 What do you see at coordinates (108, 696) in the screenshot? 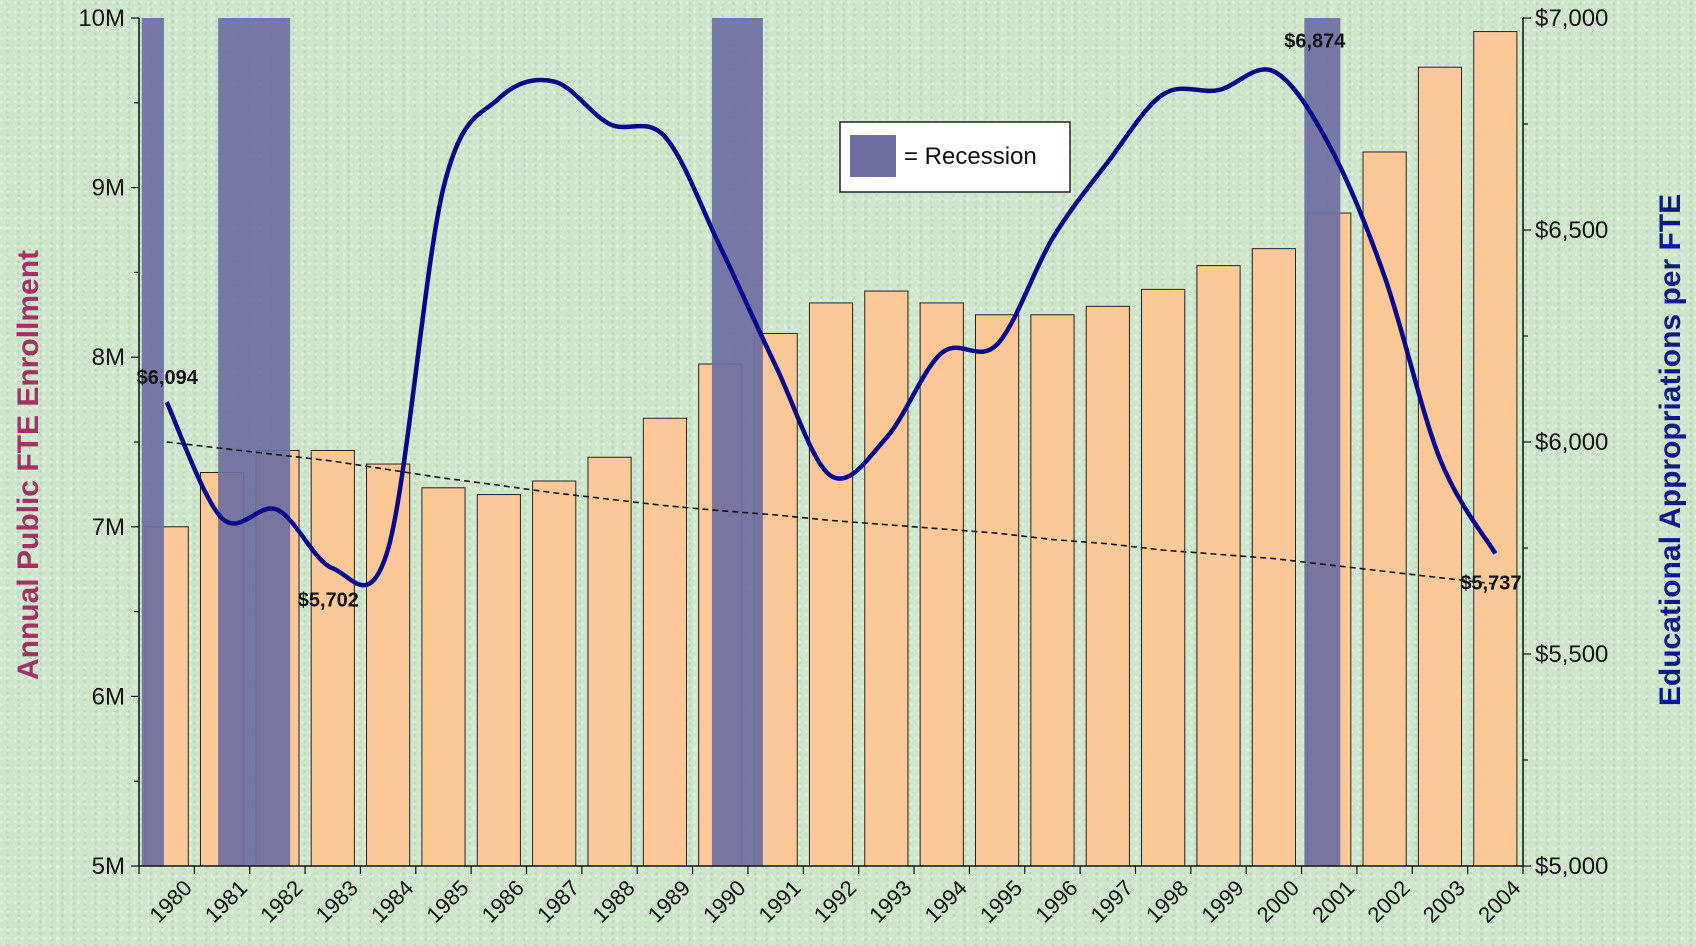
I see `y-left-tick-label: 6M` at bounding box center [108, 696].